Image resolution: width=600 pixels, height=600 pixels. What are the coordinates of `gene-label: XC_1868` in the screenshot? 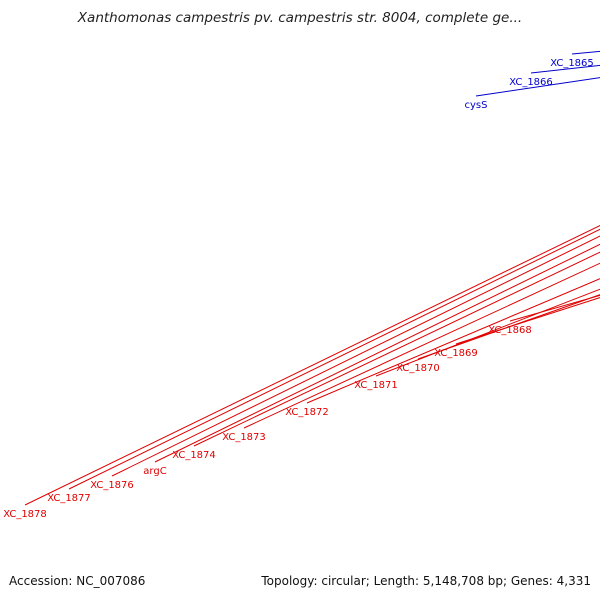 It's located at (510, 330).